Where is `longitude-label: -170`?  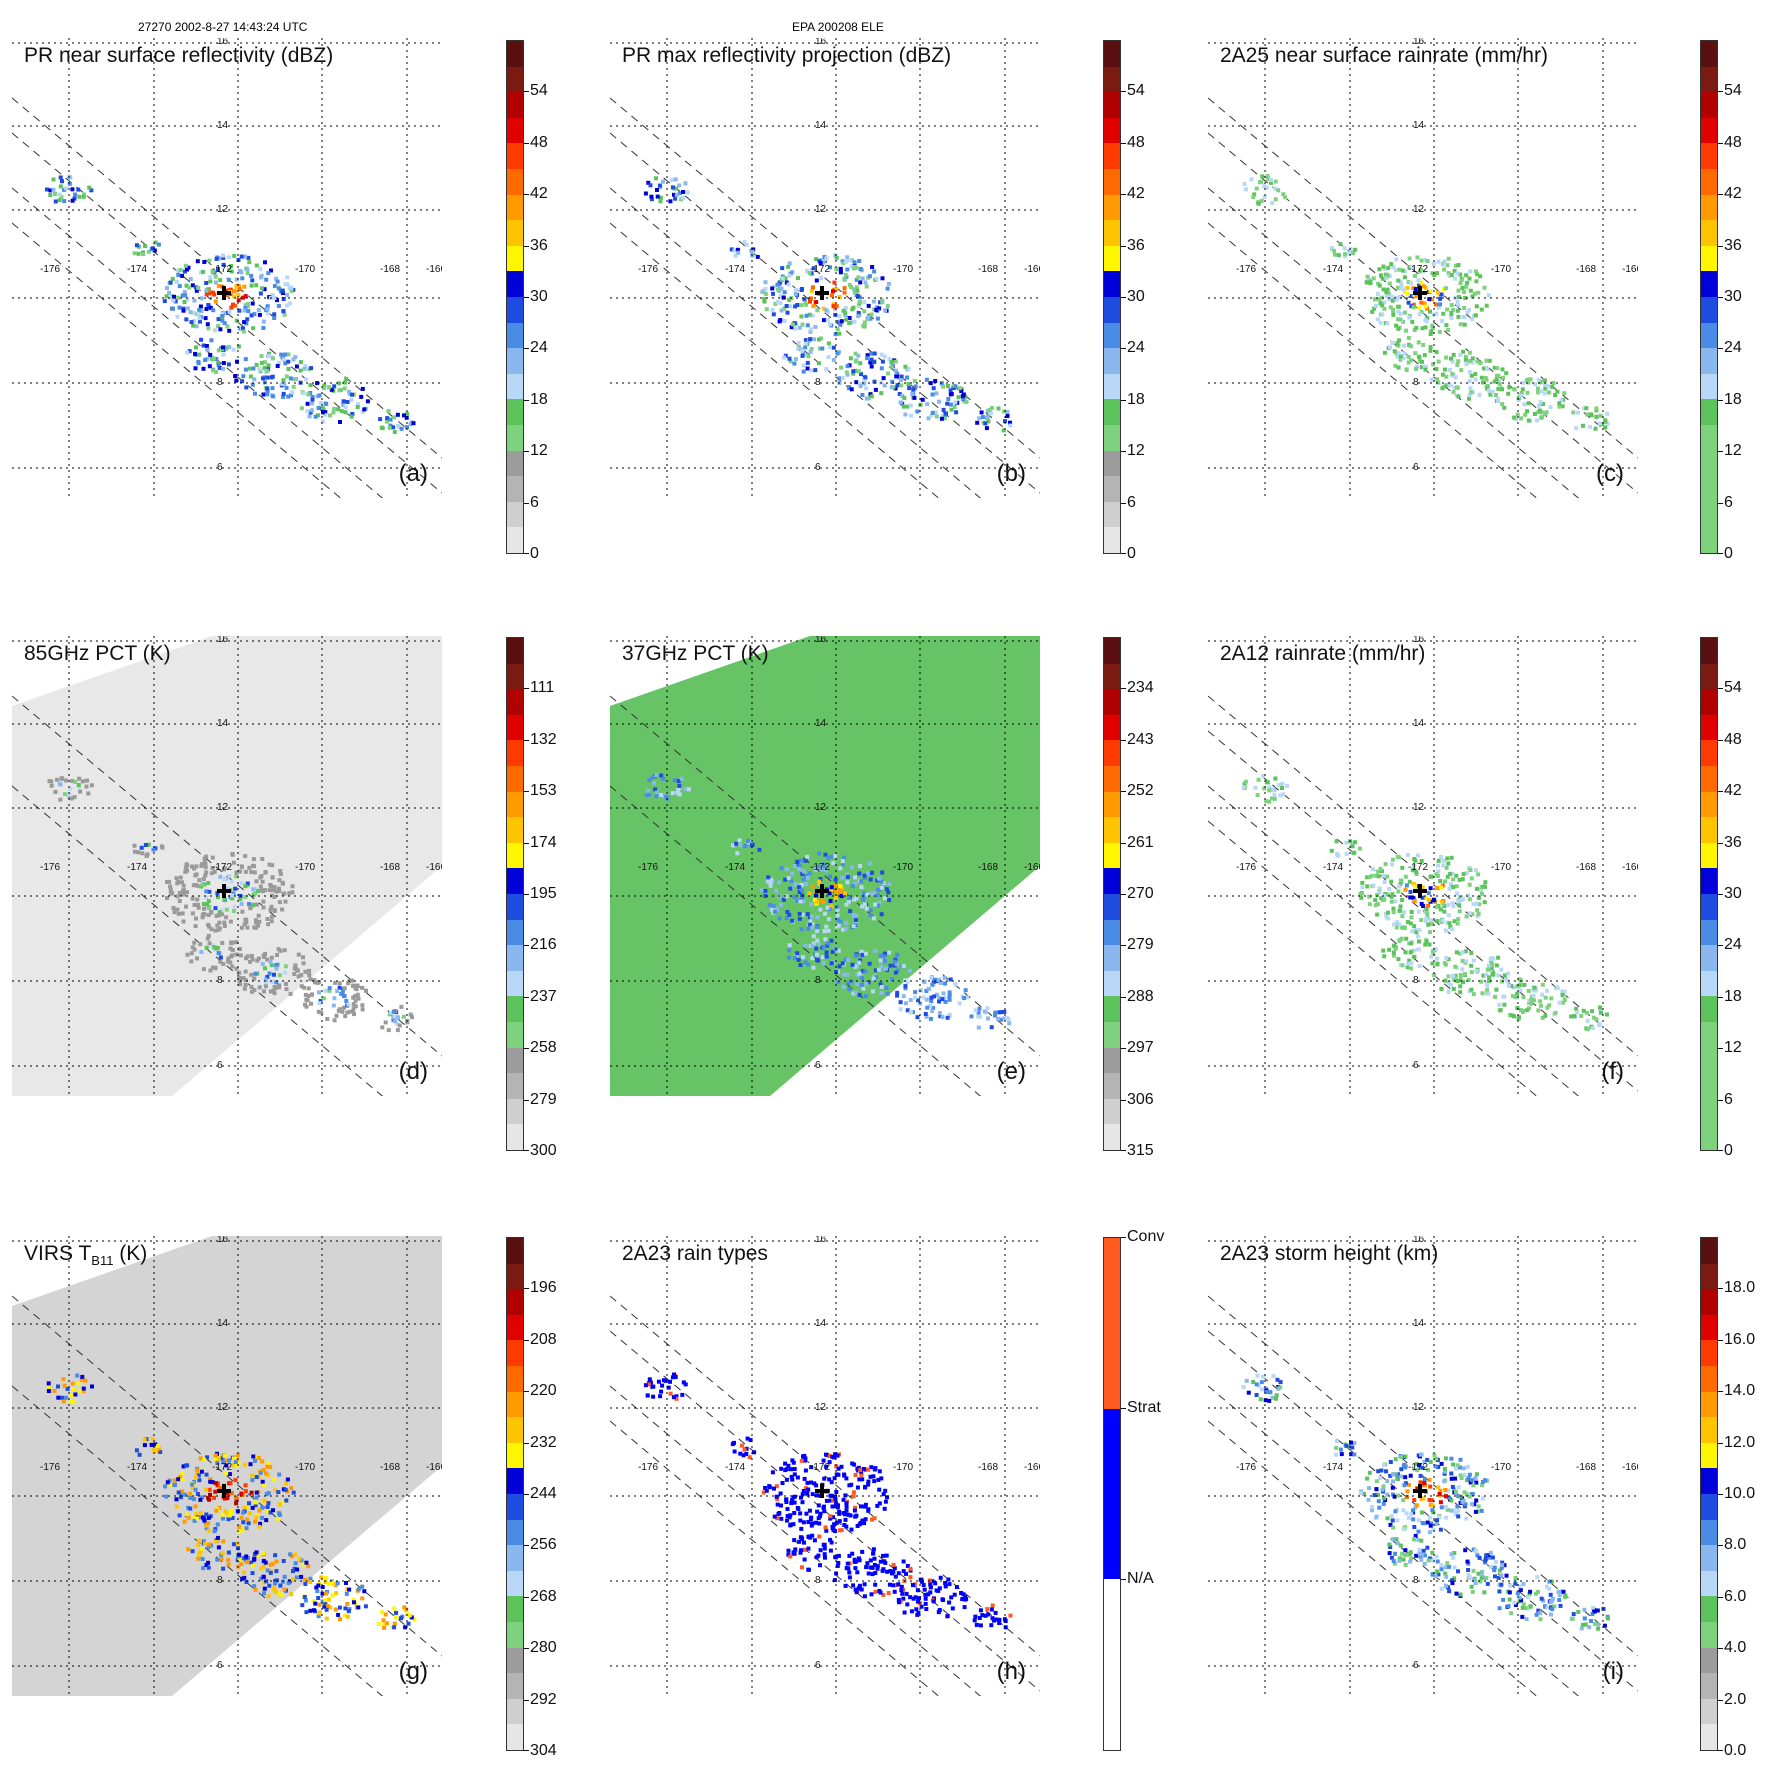
longitude-label: -170 is located at coordinates (1501, 269).